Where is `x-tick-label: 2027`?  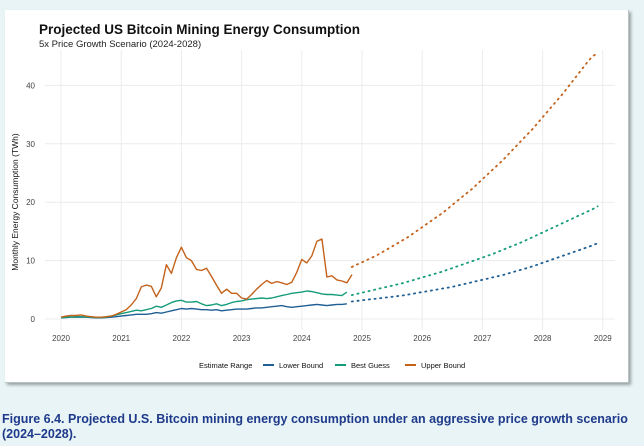 x-tick-label: 2027 is located at coordinates (483, 338).